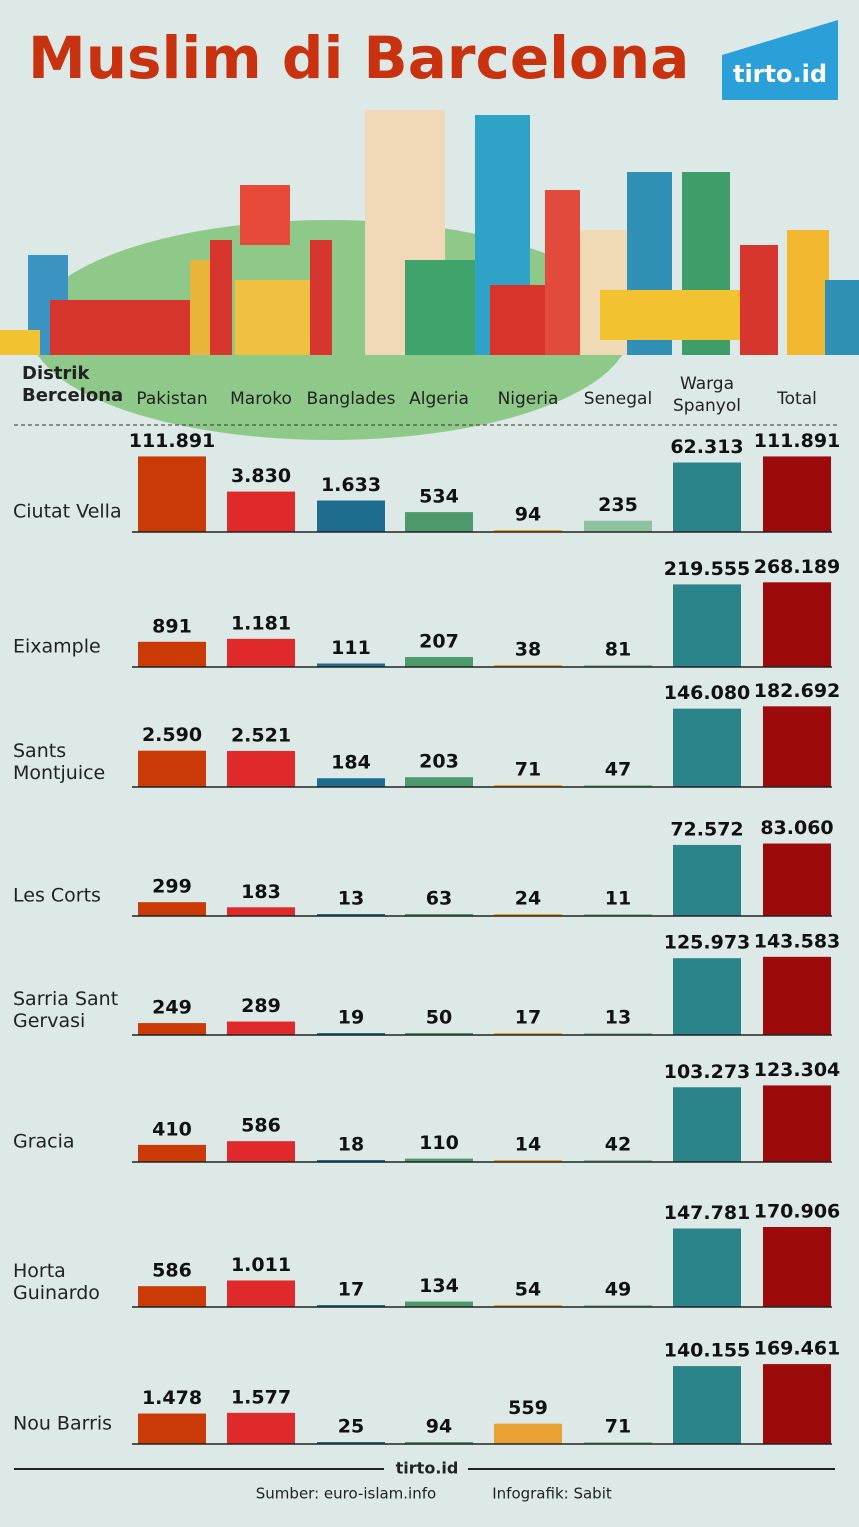  I want to click on footer-logo: tirto.id, so click(427, 1468).